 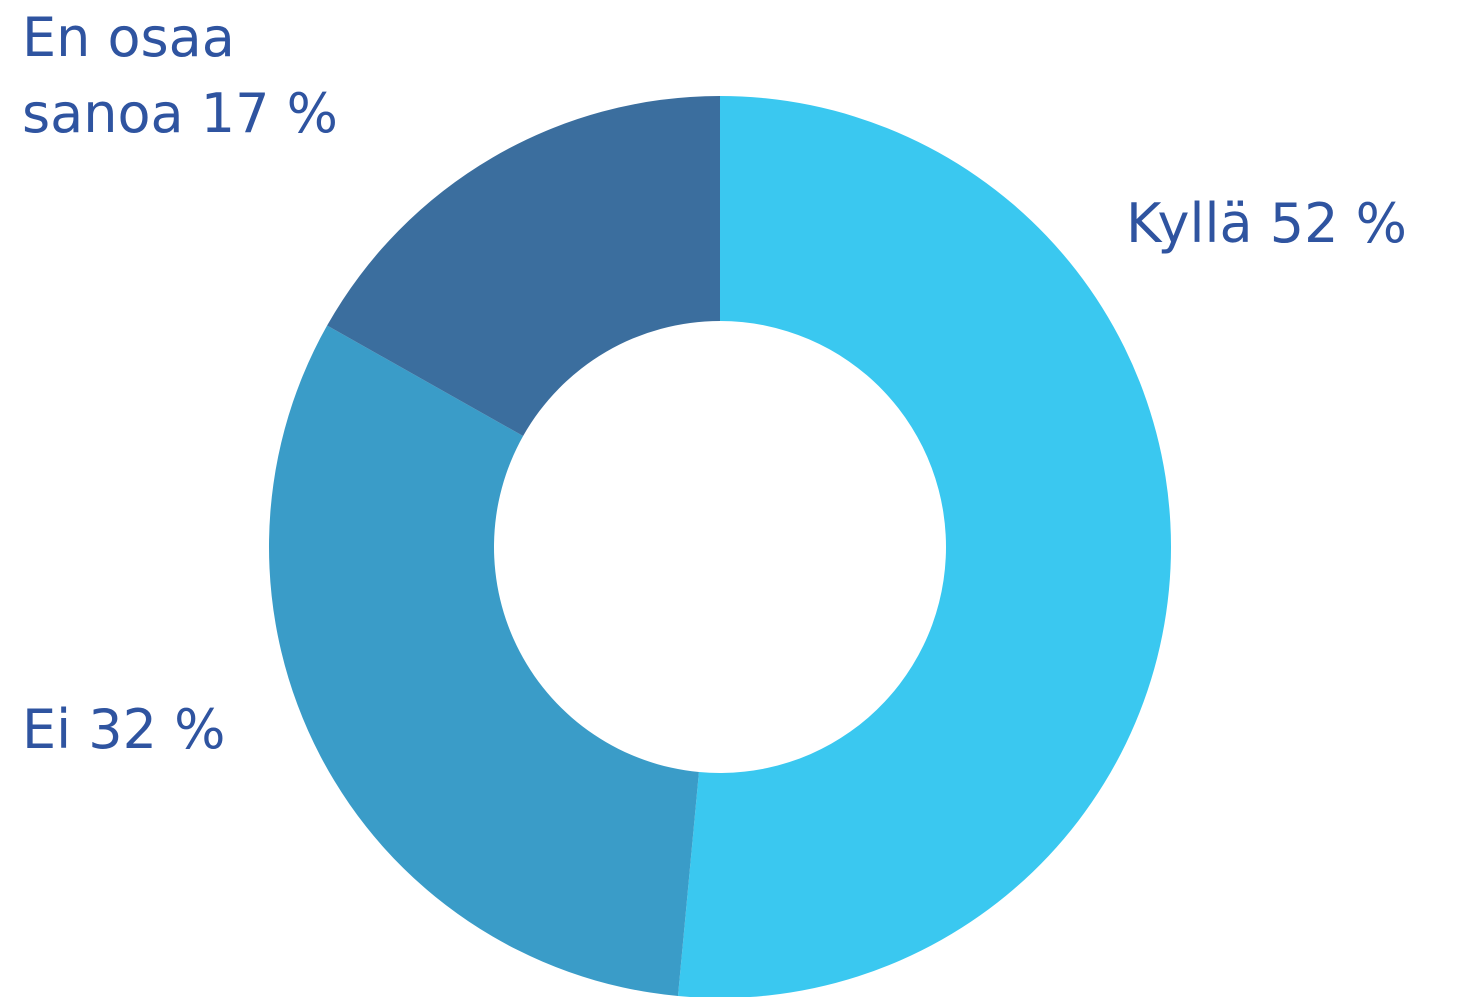 What do you see at coordinates (47, 729) in the screenshot?
I see `category-label: Ei` at bounding box center [47, 729].